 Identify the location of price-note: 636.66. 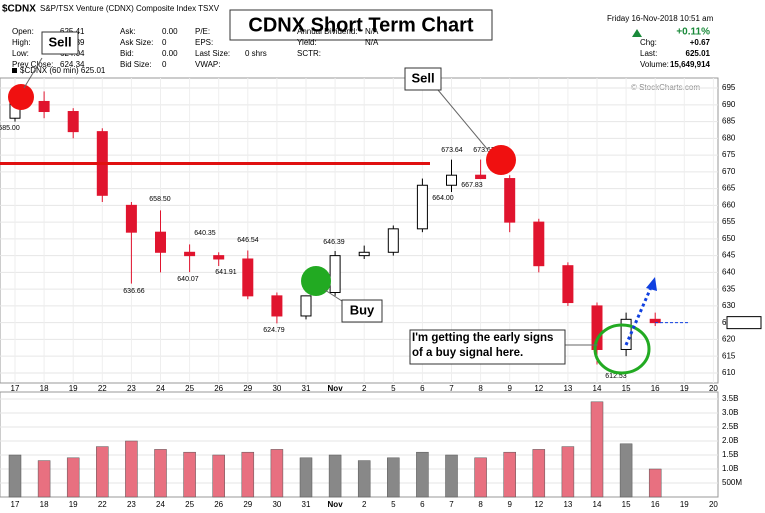
(134, 291).